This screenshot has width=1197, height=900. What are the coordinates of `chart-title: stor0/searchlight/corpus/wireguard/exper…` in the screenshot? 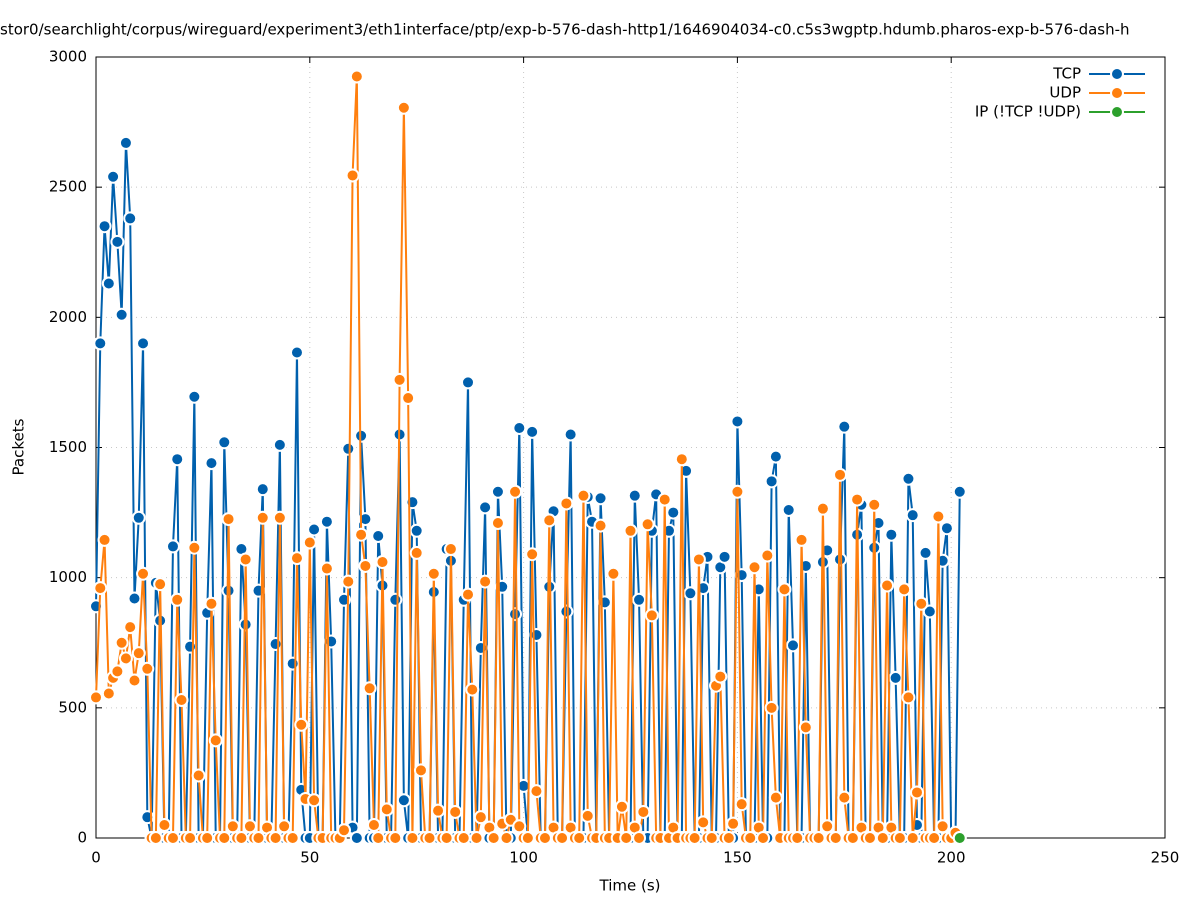 It's located at (565, 30).